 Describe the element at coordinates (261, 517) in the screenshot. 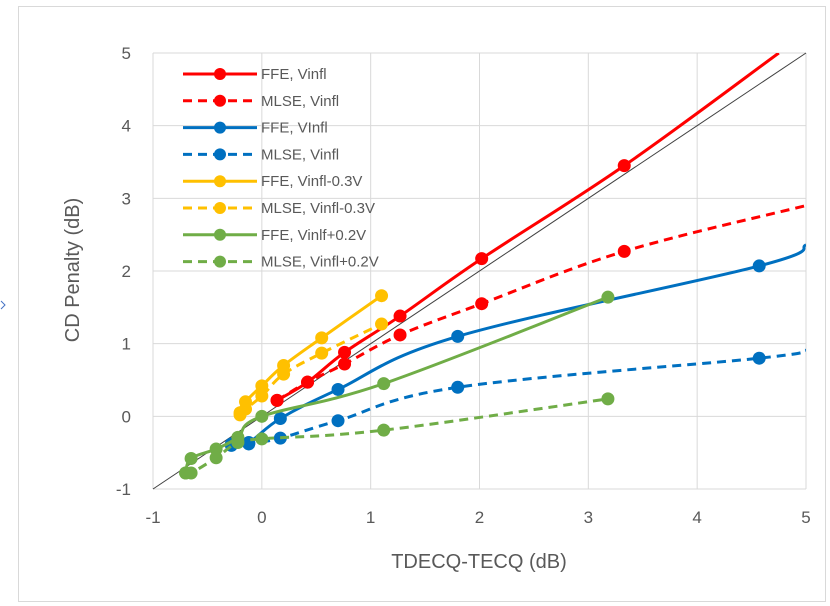

I see `x-tick-label: 0` at that location.